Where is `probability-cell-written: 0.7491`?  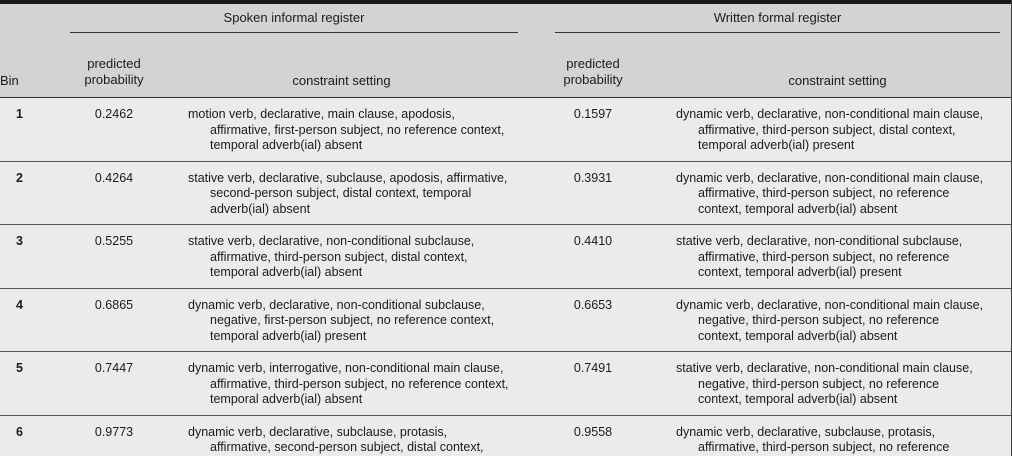 probability-cell-written: 0.7491 is located at coordinates (593, 383).